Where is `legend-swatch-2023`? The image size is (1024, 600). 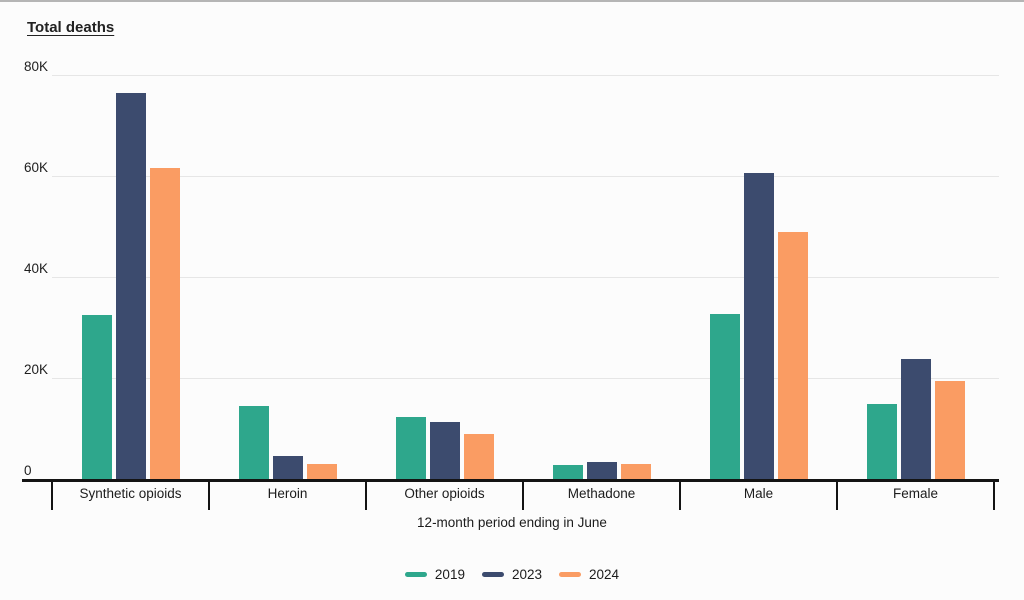 legend-swatch-2023 is located at coordinates (492, 574).